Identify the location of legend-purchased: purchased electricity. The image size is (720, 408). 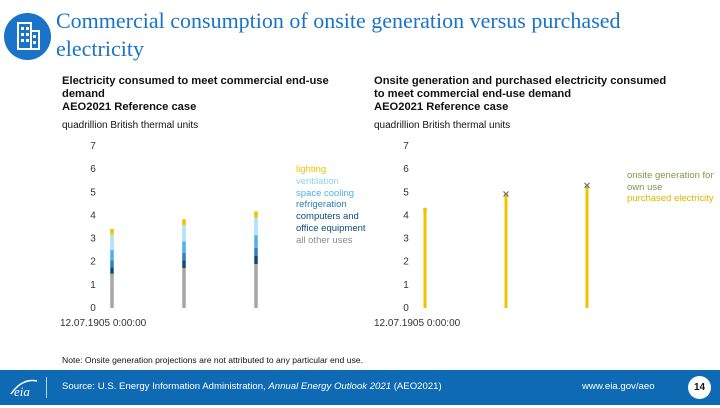
(670, 198).